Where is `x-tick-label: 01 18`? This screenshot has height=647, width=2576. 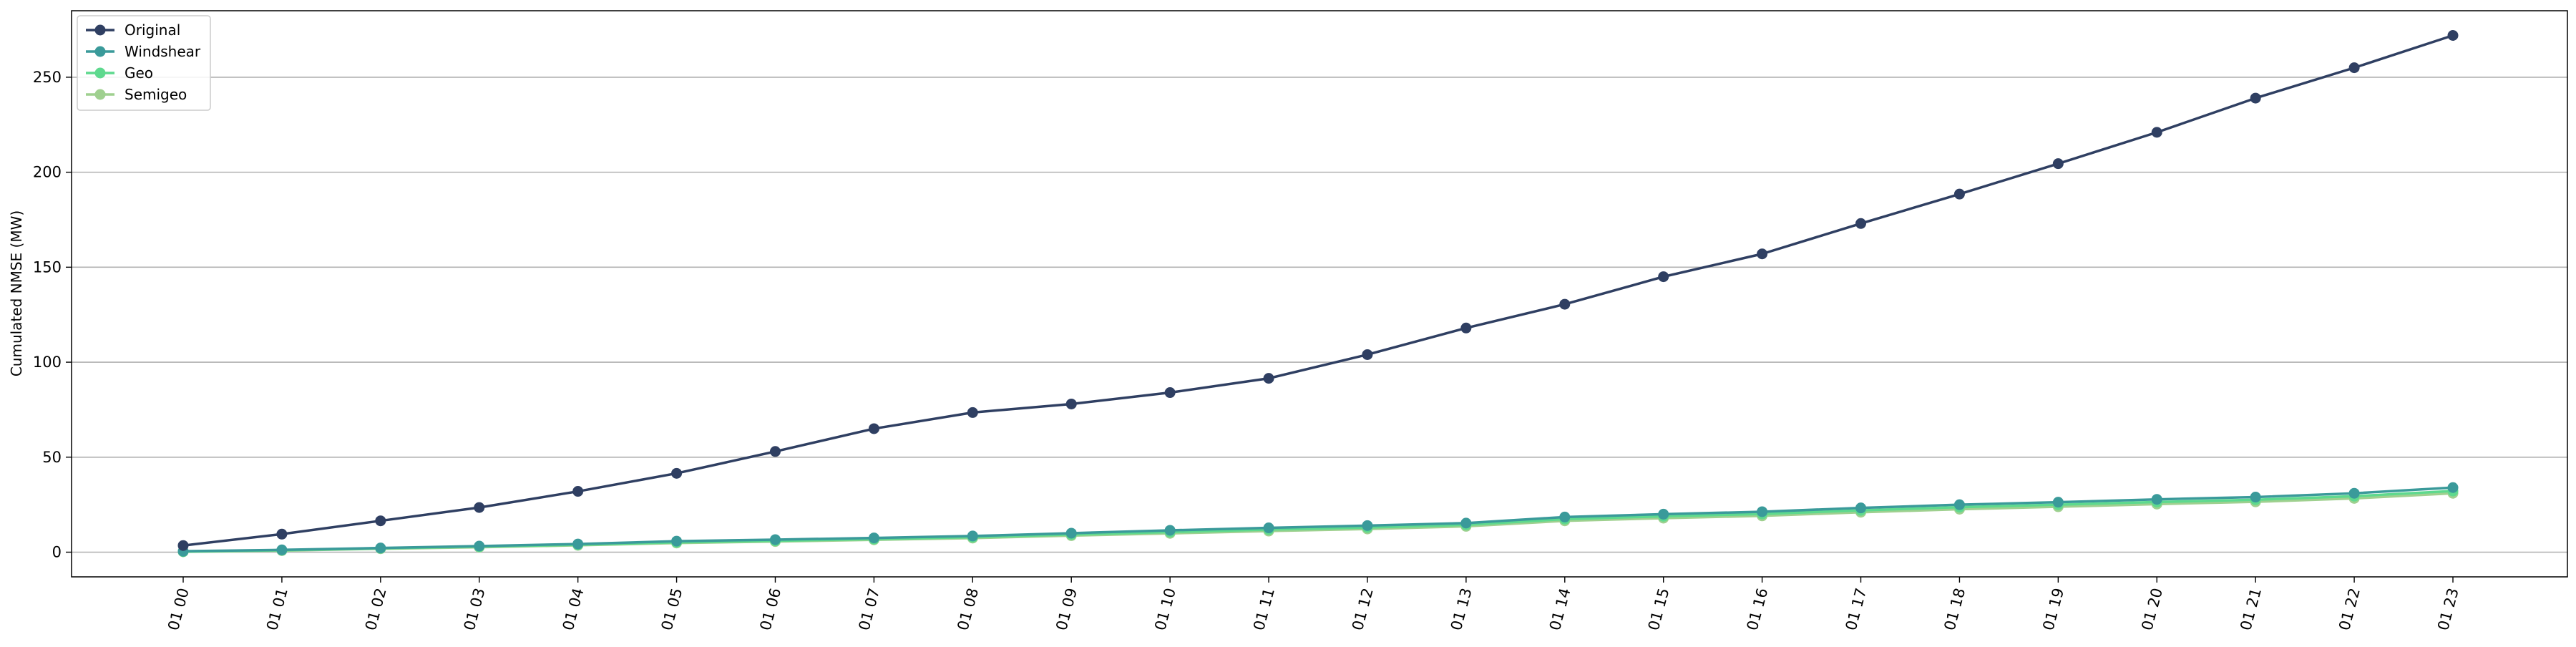 x-tick-label: 01 18 is located at coordinates (1955, 609).